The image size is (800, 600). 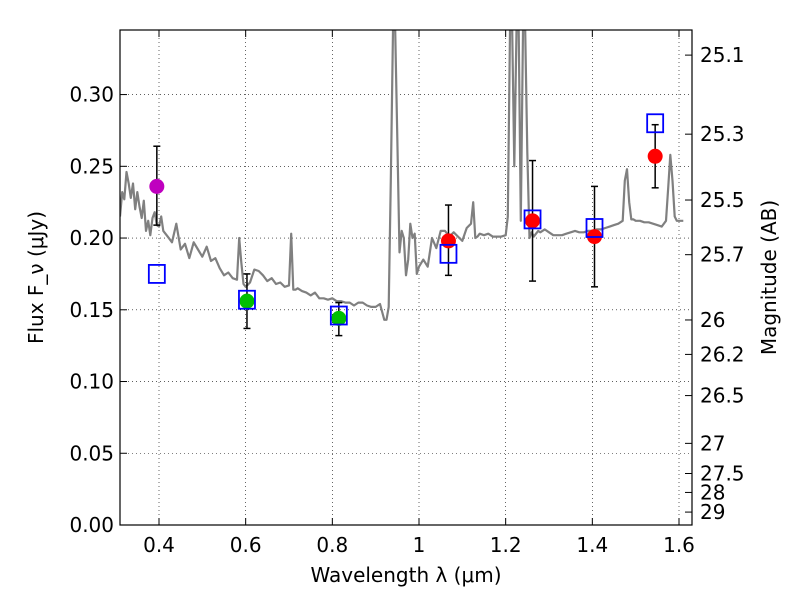 What do you see at coordinates (91, 525) in the screenshot?
I see `y-tick-label-0: 0.00` at bounding box center [91, 525].